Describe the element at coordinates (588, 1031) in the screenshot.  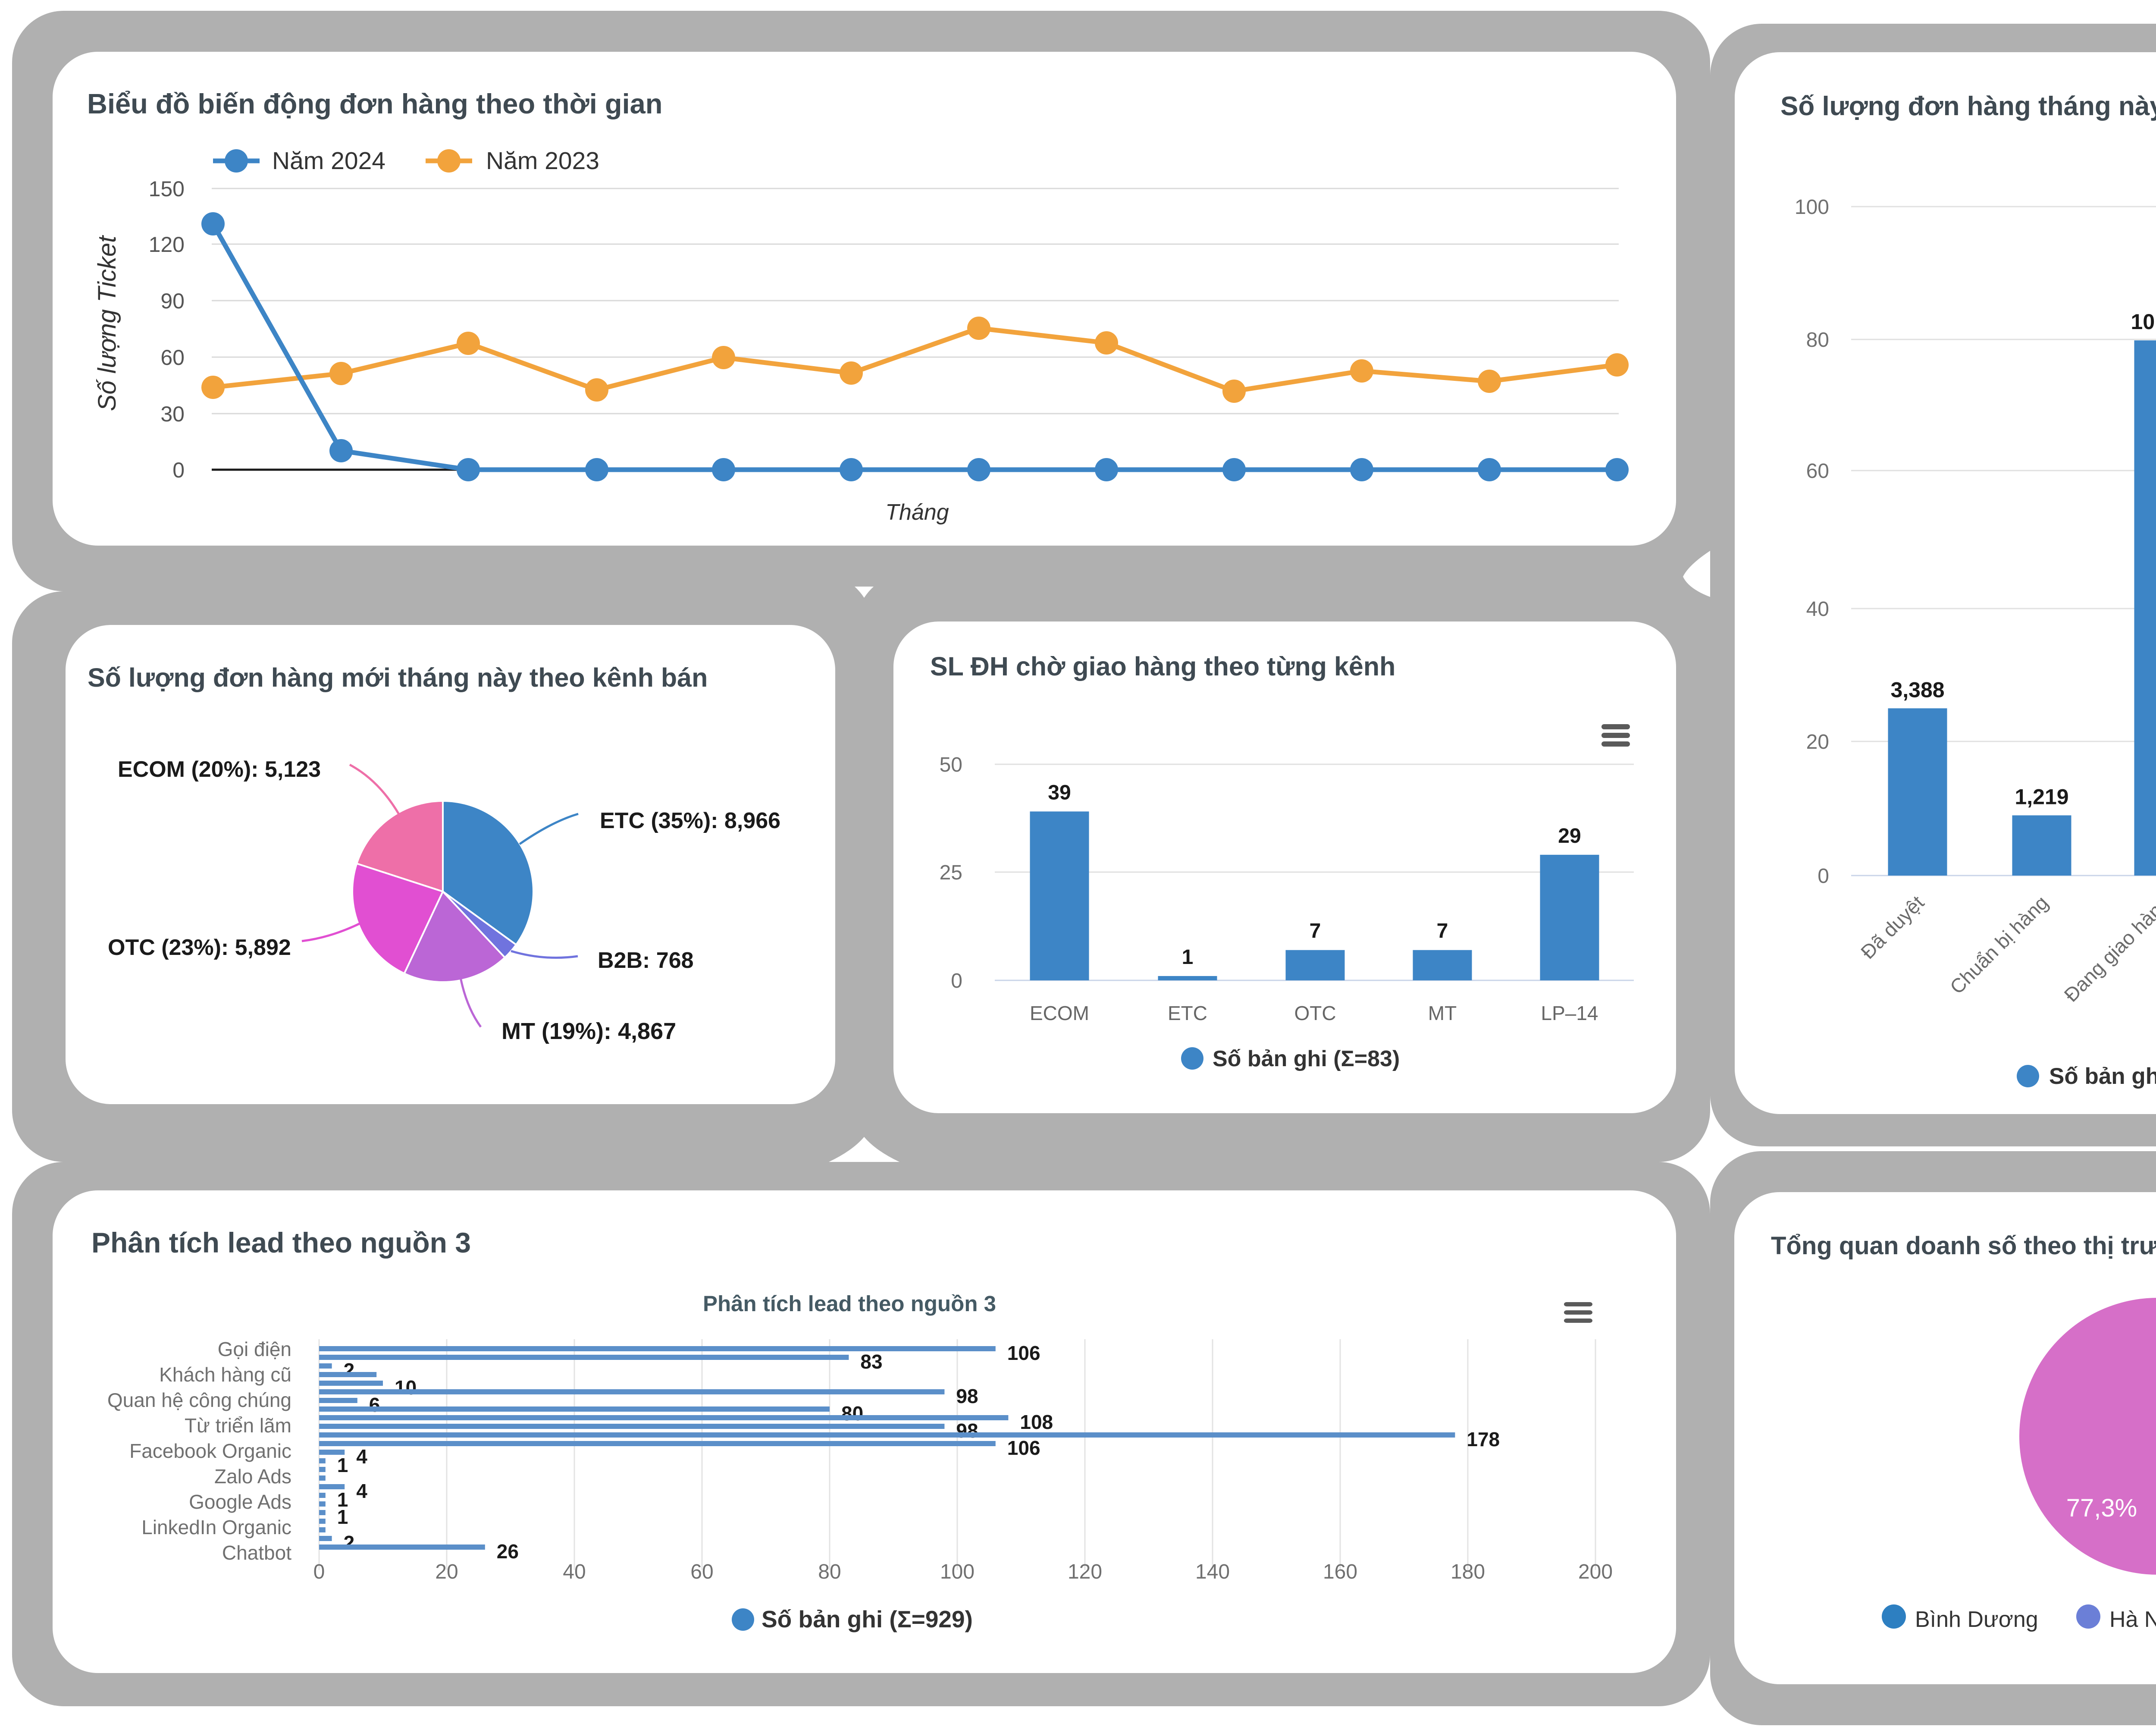
I see `svg-text: MT (19%): 4,867` at that location.